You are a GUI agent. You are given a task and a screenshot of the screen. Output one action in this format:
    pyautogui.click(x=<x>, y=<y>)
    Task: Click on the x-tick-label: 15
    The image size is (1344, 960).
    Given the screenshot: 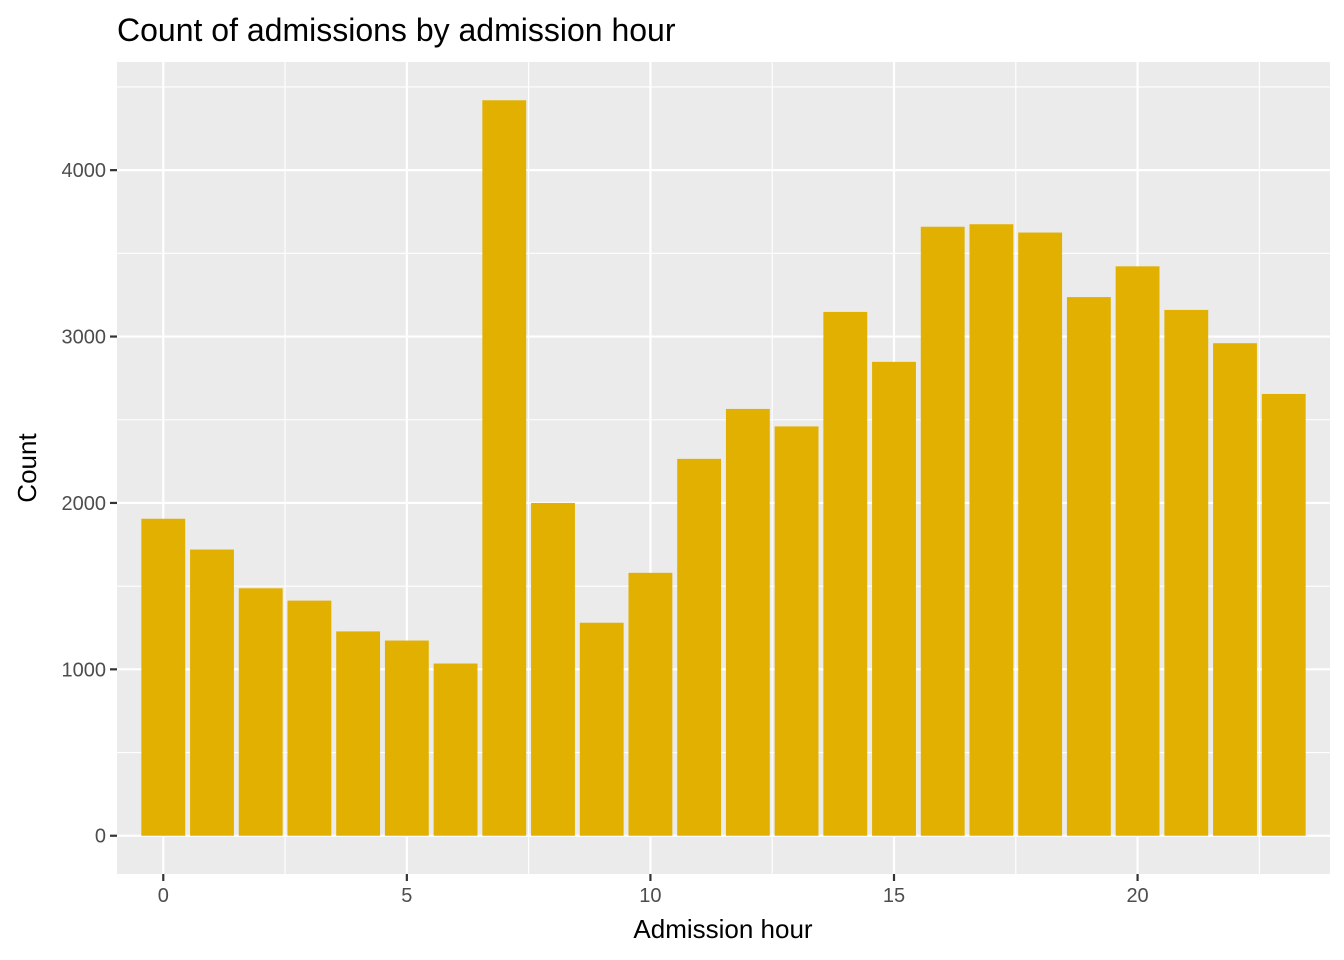 What is the action you would take?
    pyautogui.click(x=894, y=896)
    